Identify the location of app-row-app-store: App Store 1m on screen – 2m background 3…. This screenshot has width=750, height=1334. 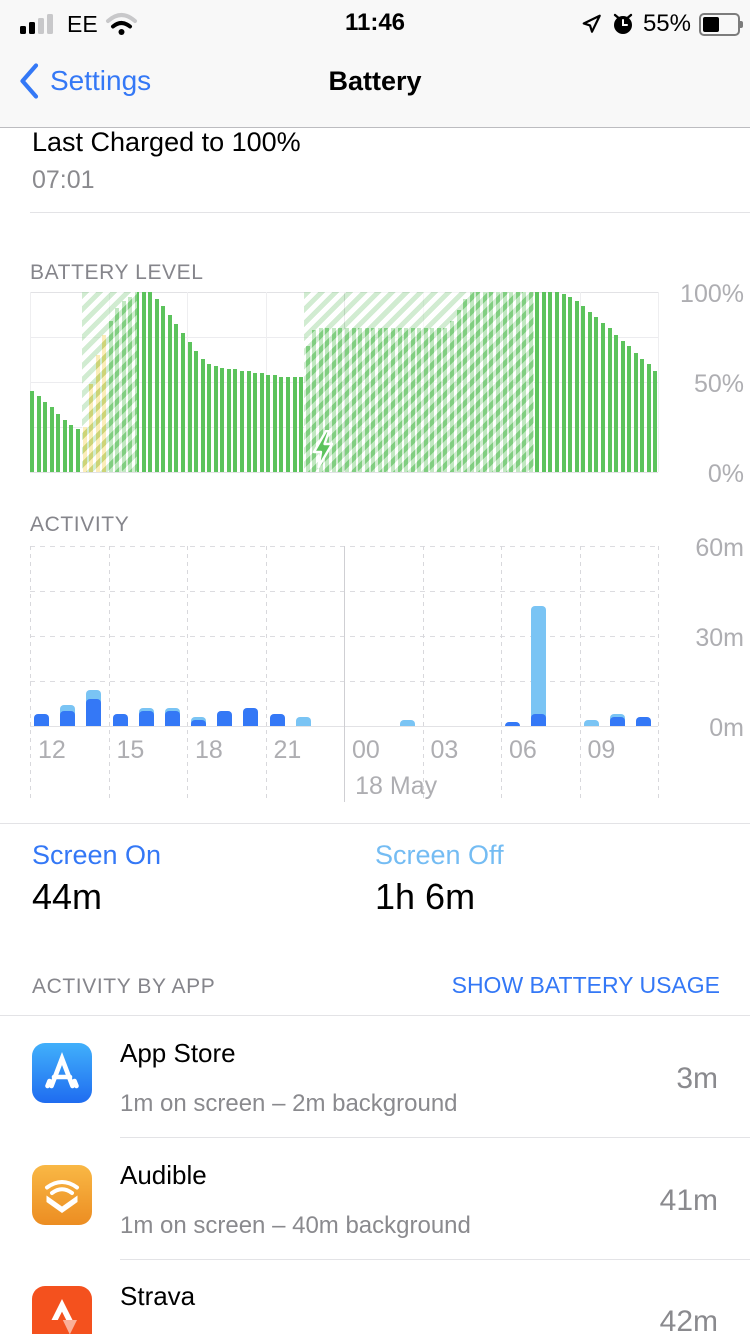
(375, 1077).